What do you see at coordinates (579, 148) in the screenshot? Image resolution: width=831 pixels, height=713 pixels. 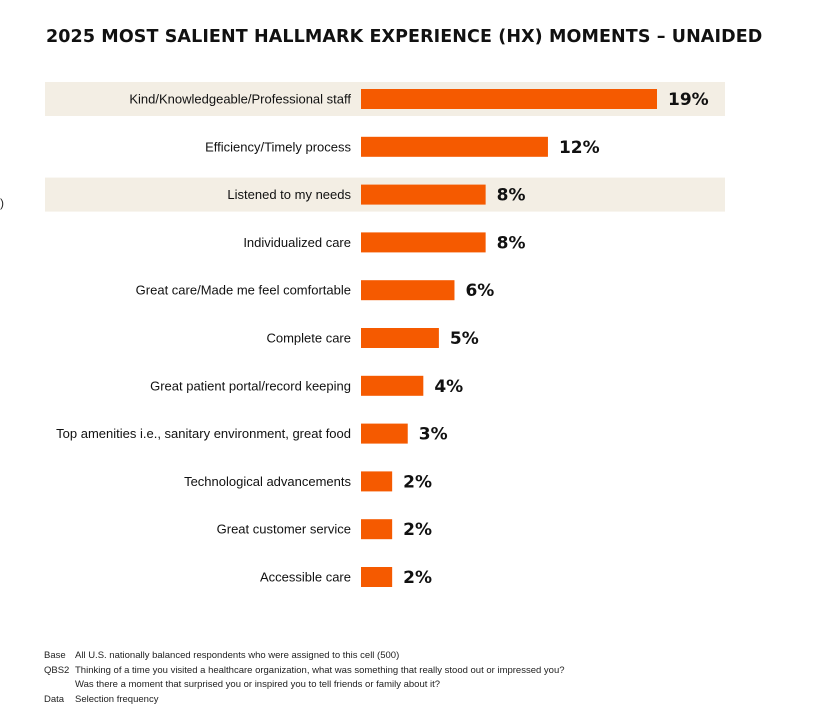 I see `value-label: 12%` at bounding box center [579, 148].